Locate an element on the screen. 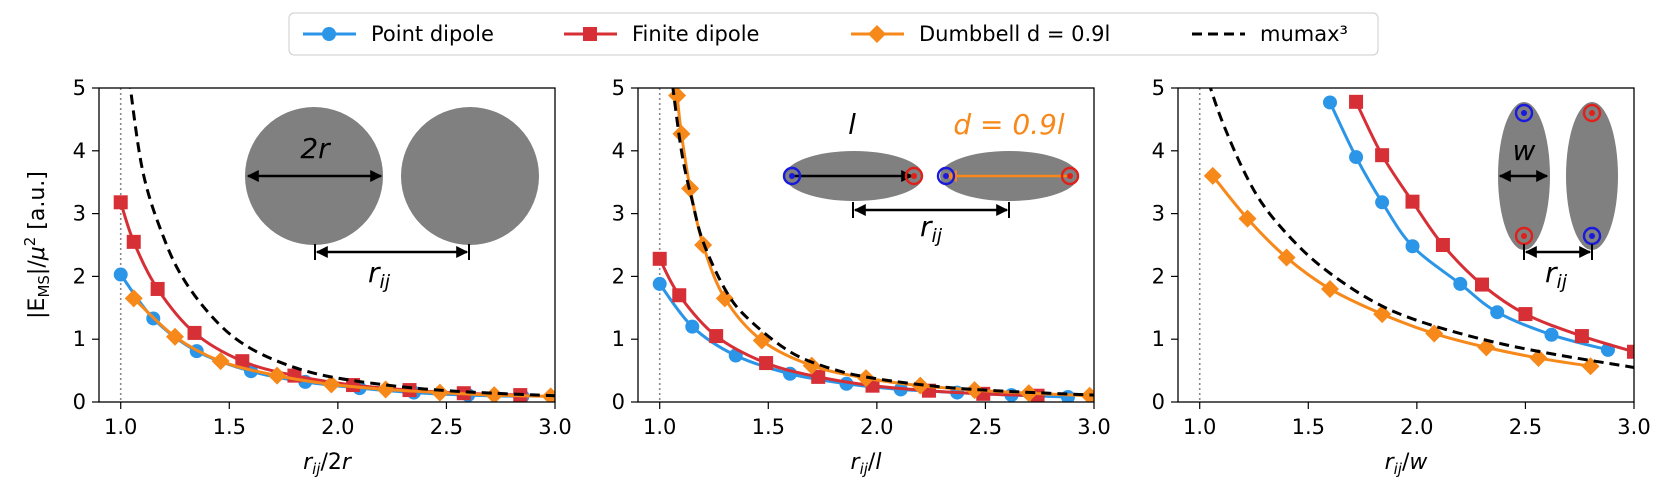  y-tick-label: 1 is located at coordinates (79, 339).